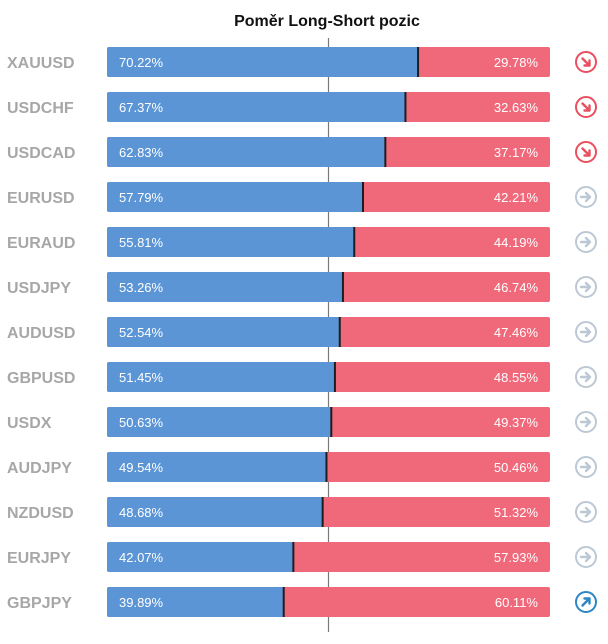 The image size is (608, 644). What do you see at coordinates (141, 332) in the screenshot?
I see `long-percent-label: 52.54%` at bounding box center [141, 332].